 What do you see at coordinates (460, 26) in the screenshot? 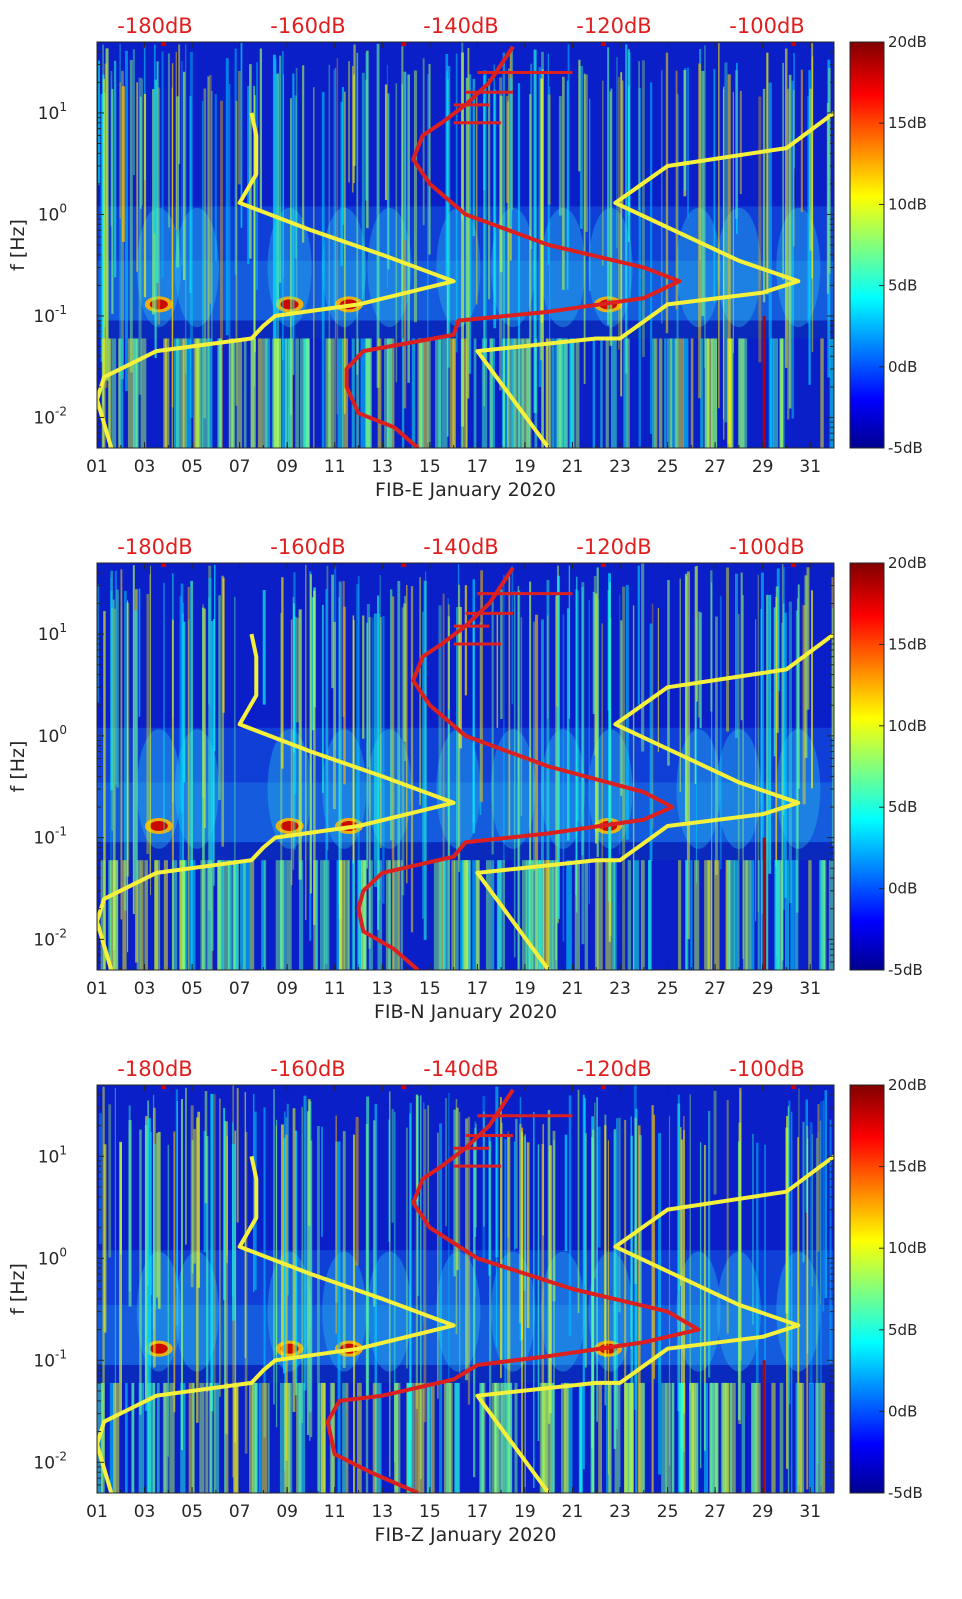
I see `db-axis-label: -140dB` at bounding box center [460, 26].